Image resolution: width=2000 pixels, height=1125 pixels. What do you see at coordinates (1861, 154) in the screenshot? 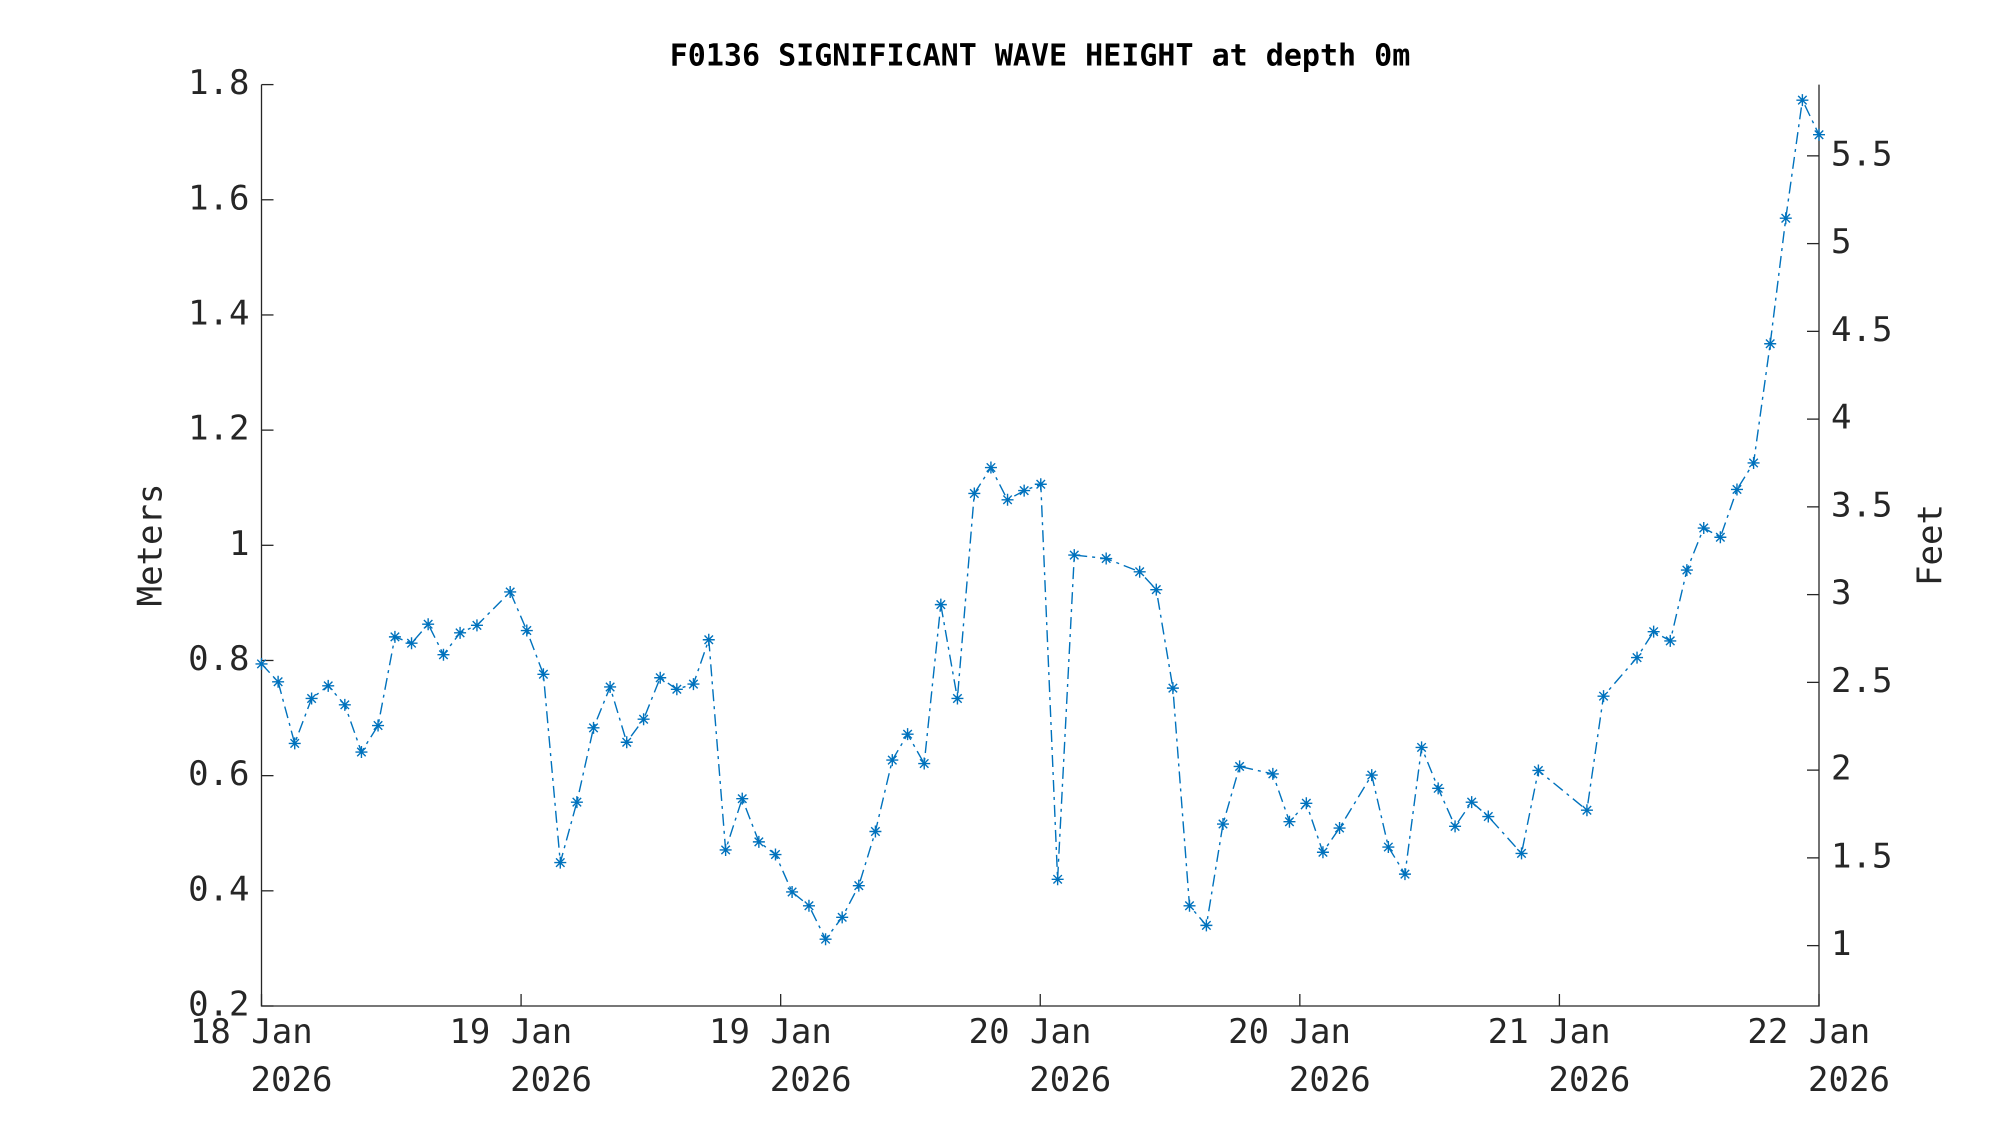
I see `y2-tick-label: 5.5` at bounding box center [1861, 154].